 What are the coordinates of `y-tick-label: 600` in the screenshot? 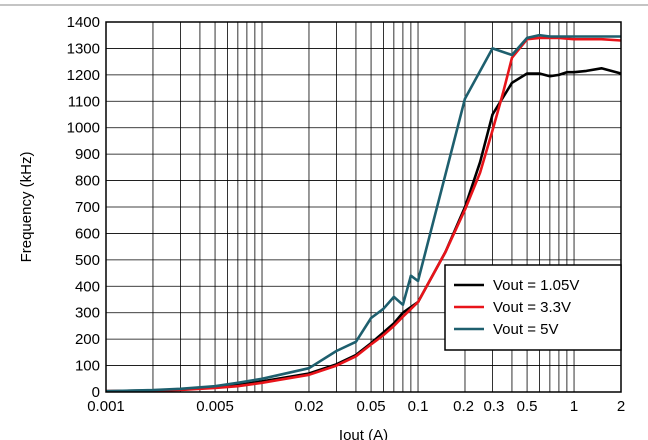 It's located at (87, 233).